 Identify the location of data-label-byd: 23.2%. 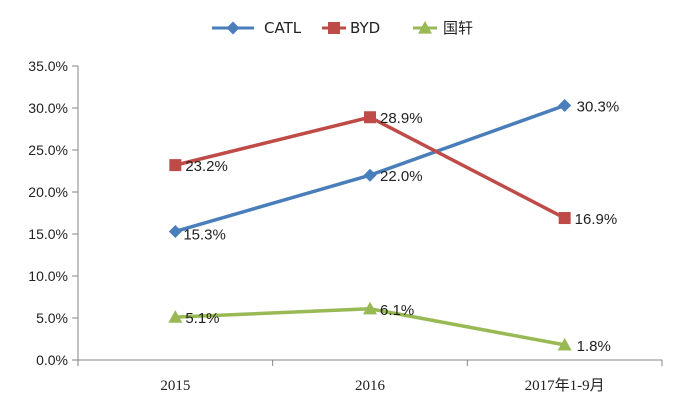
(206, 166).